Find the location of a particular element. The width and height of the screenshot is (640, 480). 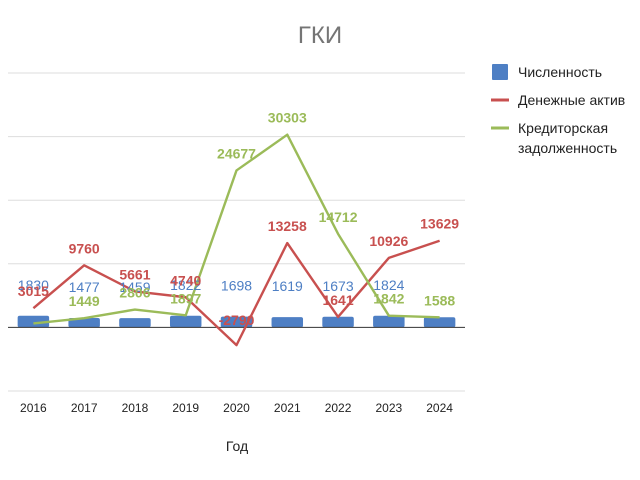

data-label: 3015 is located at coordinates (33, 291).